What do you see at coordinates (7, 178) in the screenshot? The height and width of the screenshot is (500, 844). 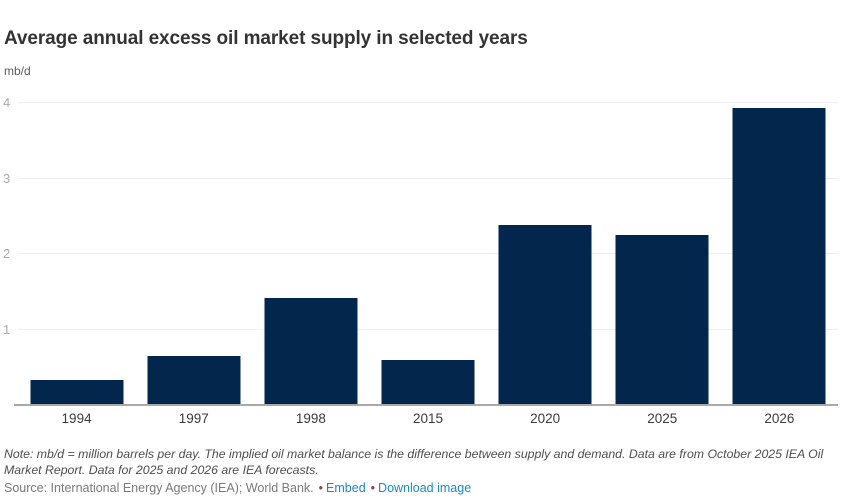 I see `y-axis-tick: 3` at bounding box center [7, 178].